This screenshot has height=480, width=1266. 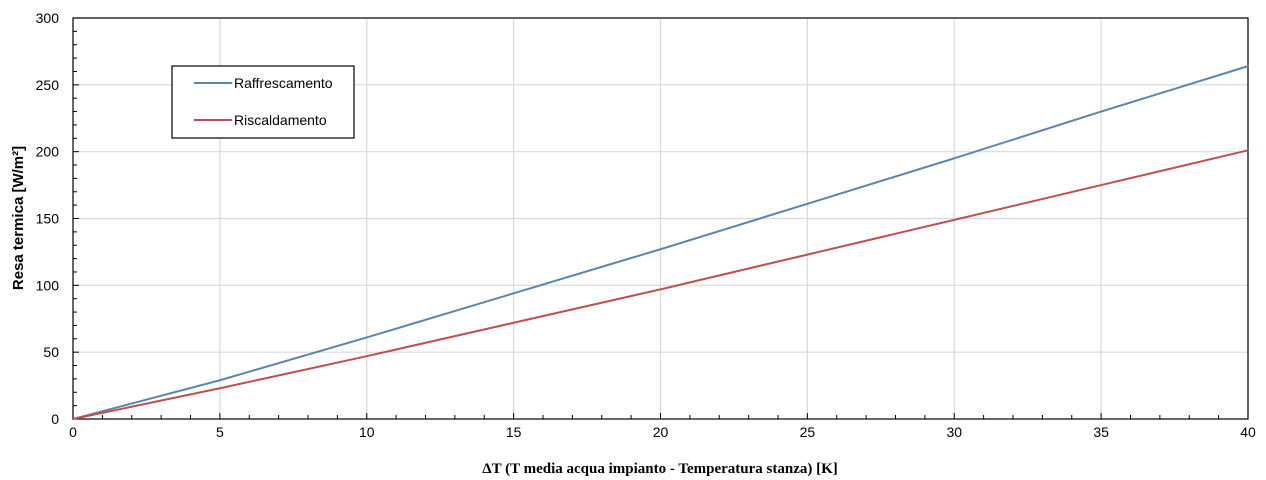 What do you see at coordinates (661, 432) in the screenshot?
I see `x-tick-label: 20` at bounding box center [661, 432].